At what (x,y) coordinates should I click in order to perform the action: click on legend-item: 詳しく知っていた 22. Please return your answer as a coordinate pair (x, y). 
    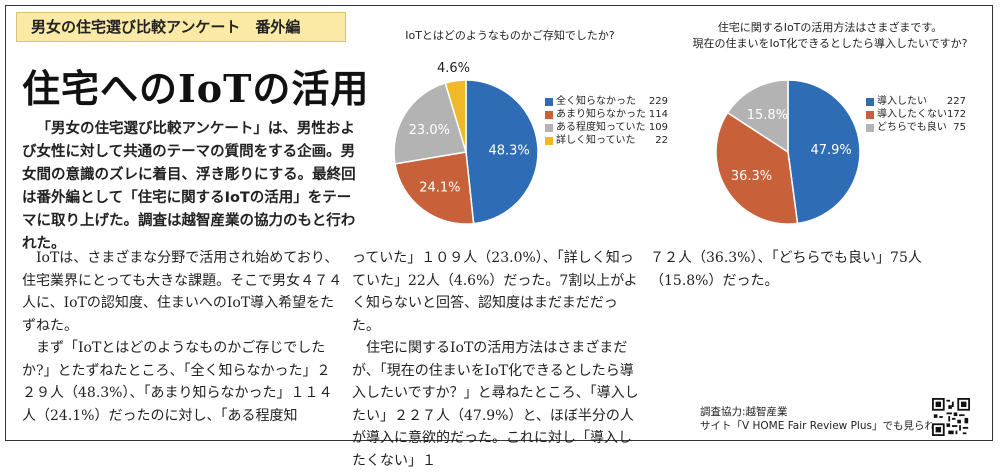
    Looking at the image, I should click on (606, 140).